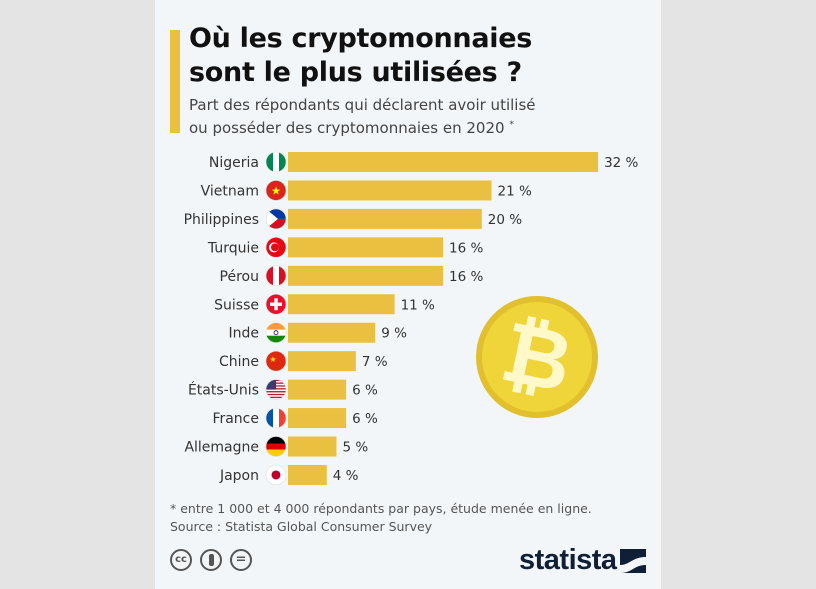 The width and height of the screenshot is (816, 589). I want to click on flag-us-icon, so click(276, 389).